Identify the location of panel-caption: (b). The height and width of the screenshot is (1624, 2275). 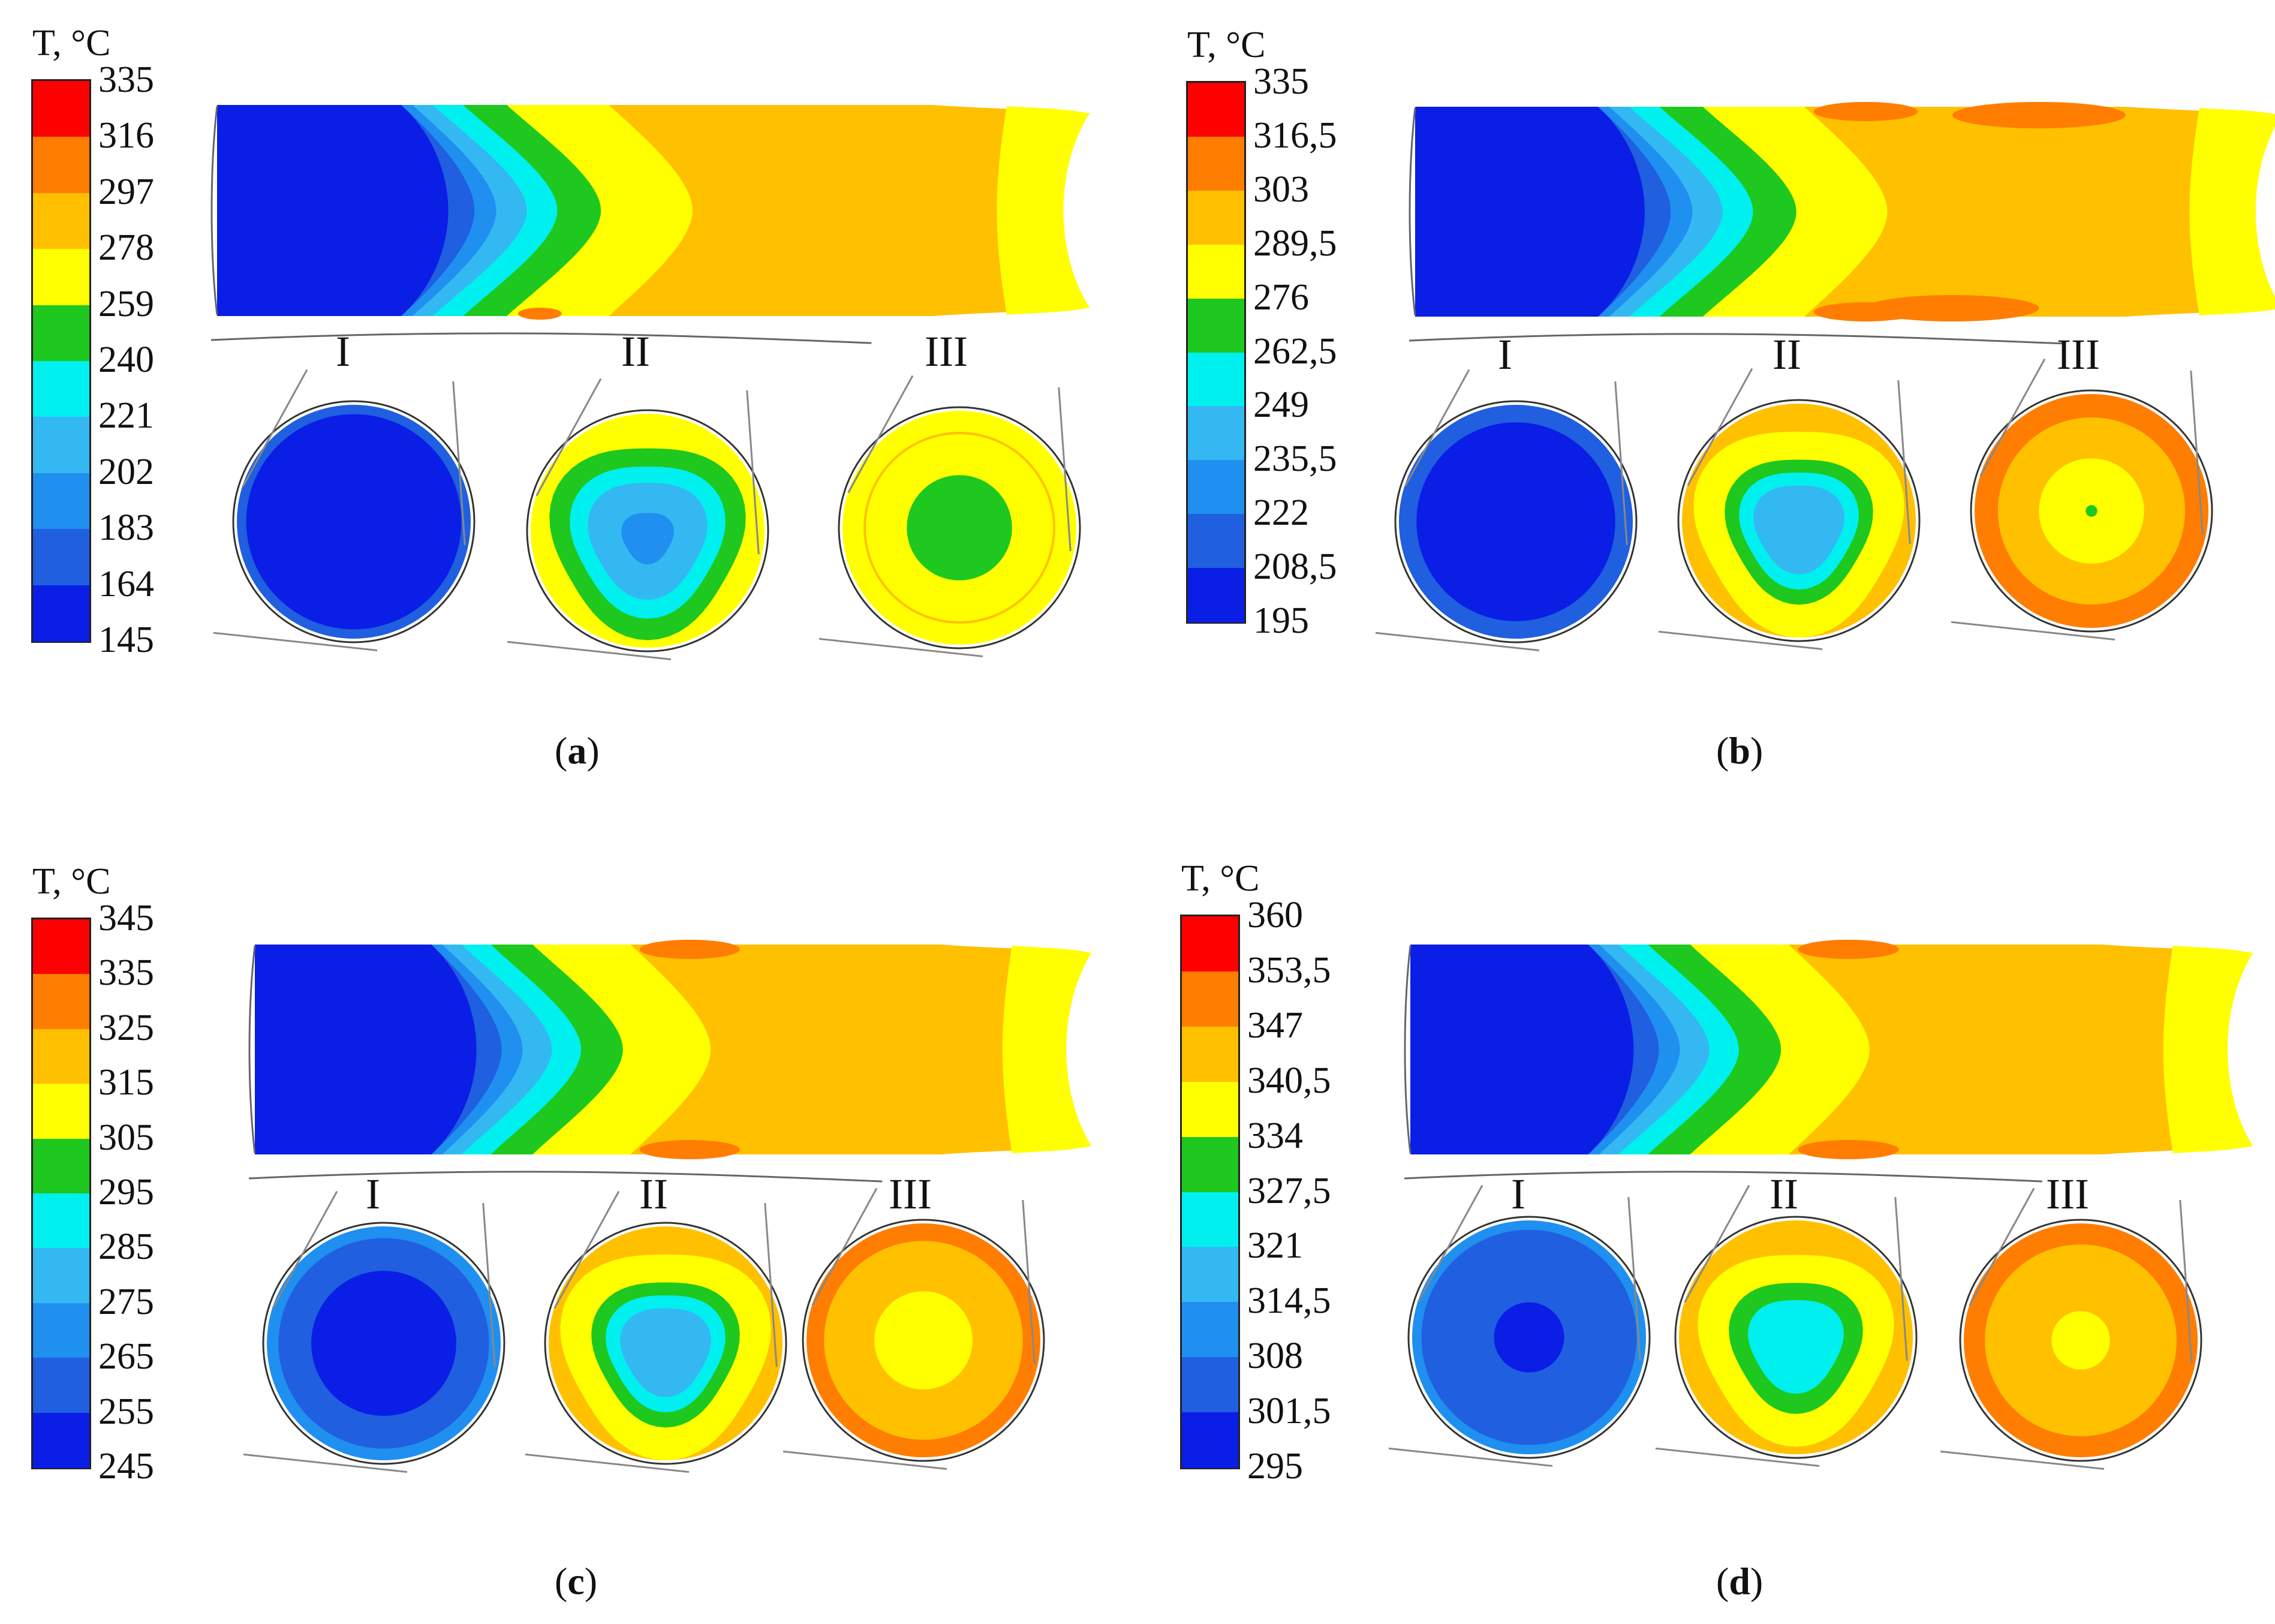
(1740, 750).